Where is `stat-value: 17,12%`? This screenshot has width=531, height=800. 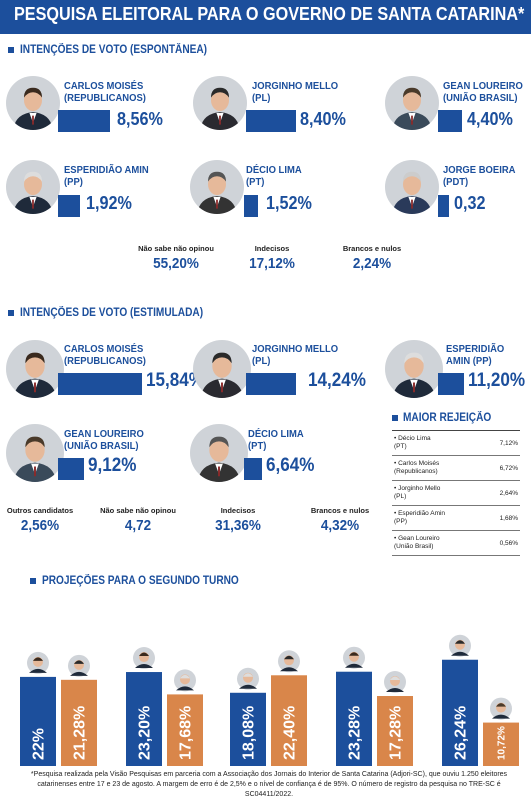
stat-value: 17,12% is located at coordinates (272, 263).